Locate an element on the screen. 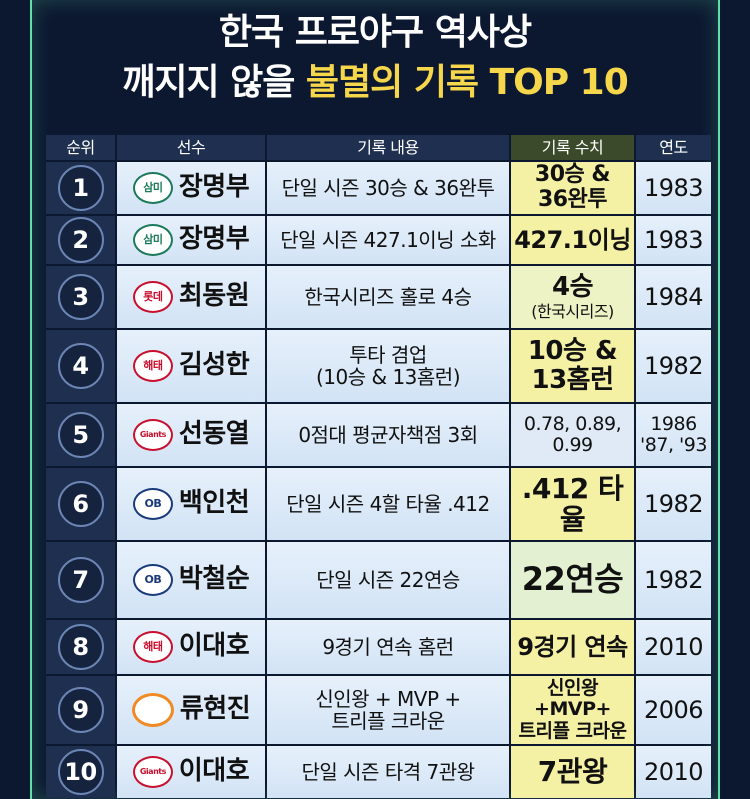  rank-cell: 1 is located at coordinates (80, 188).